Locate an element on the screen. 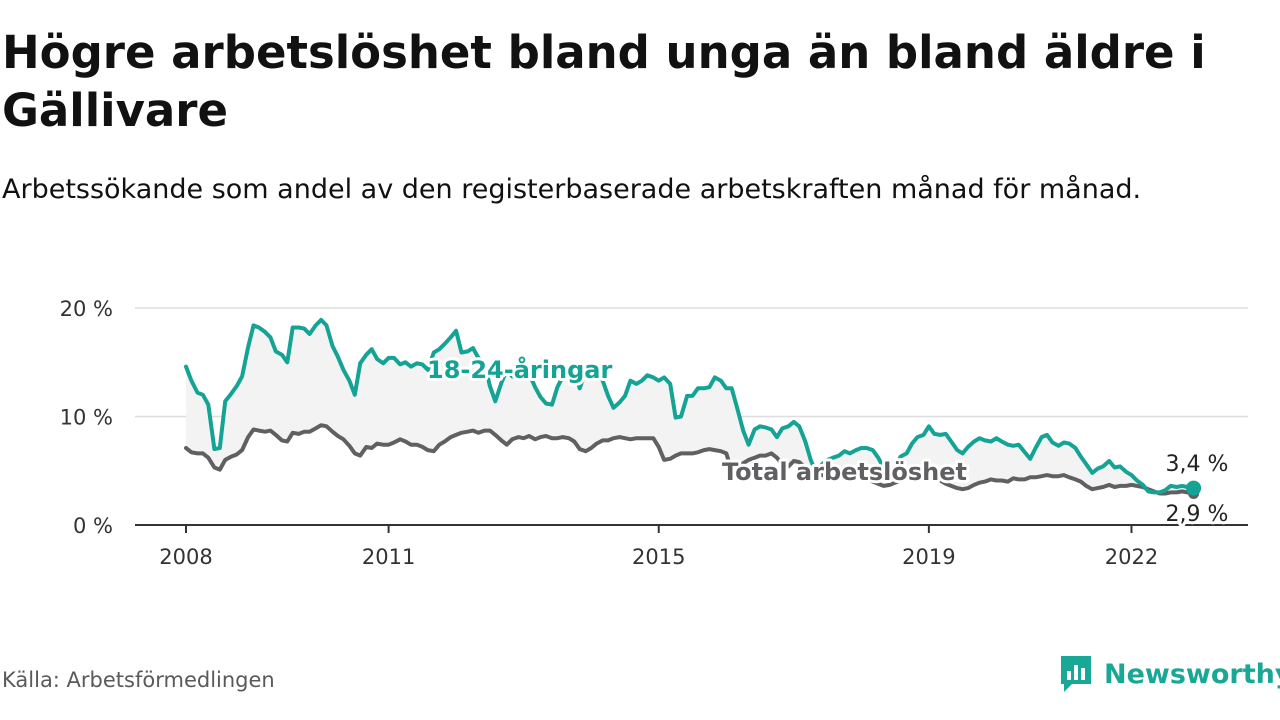 The height and width of the screenshot is (720, 1280). x-tick-label: 2022 is located at coordinates (1131, 557).